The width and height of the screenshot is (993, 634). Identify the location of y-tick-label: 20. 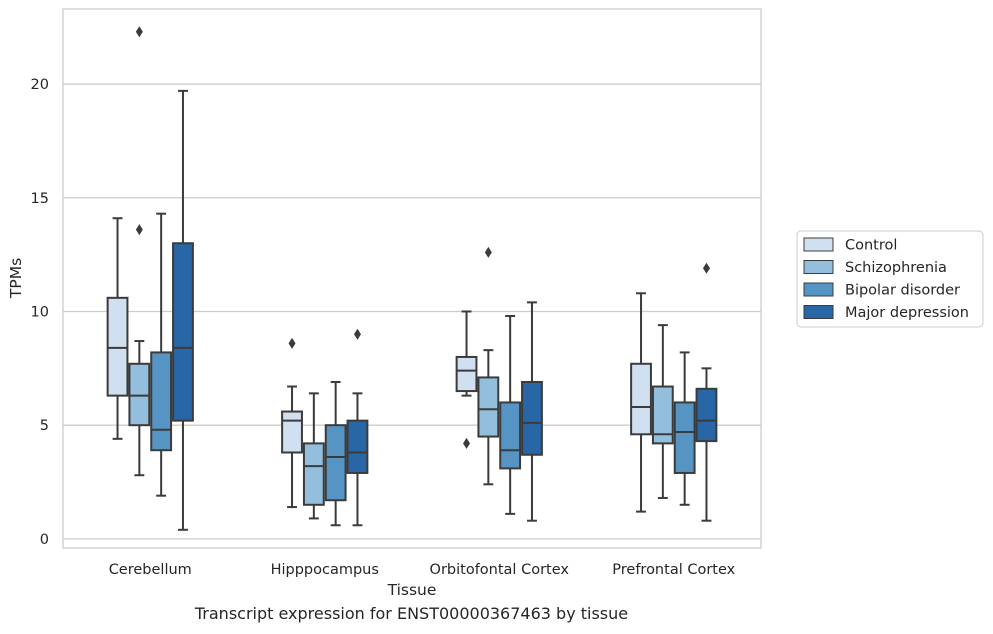
(40, 85).